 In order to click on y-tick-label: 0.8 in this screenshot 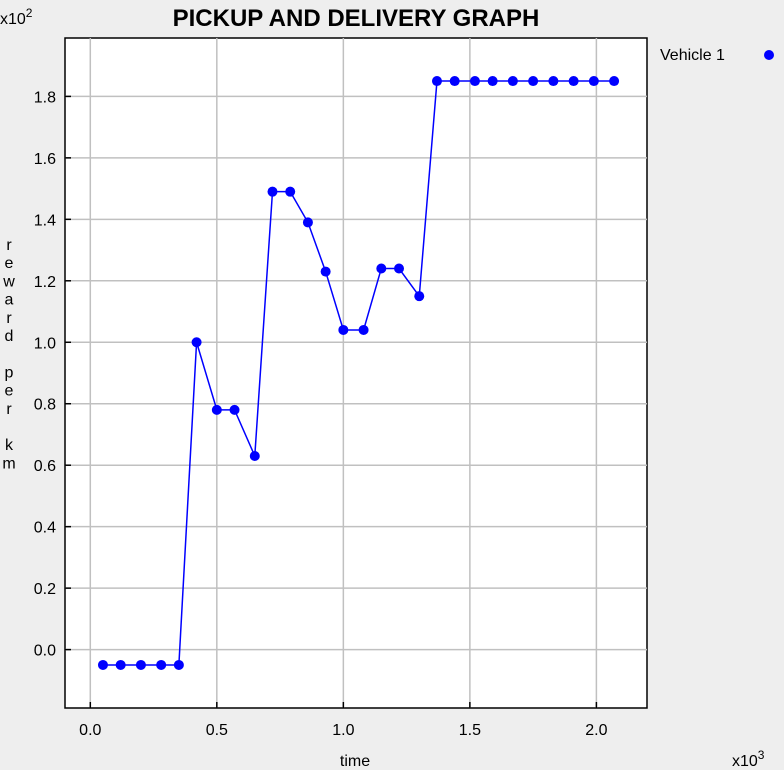, I will do `click(45, 405)`.